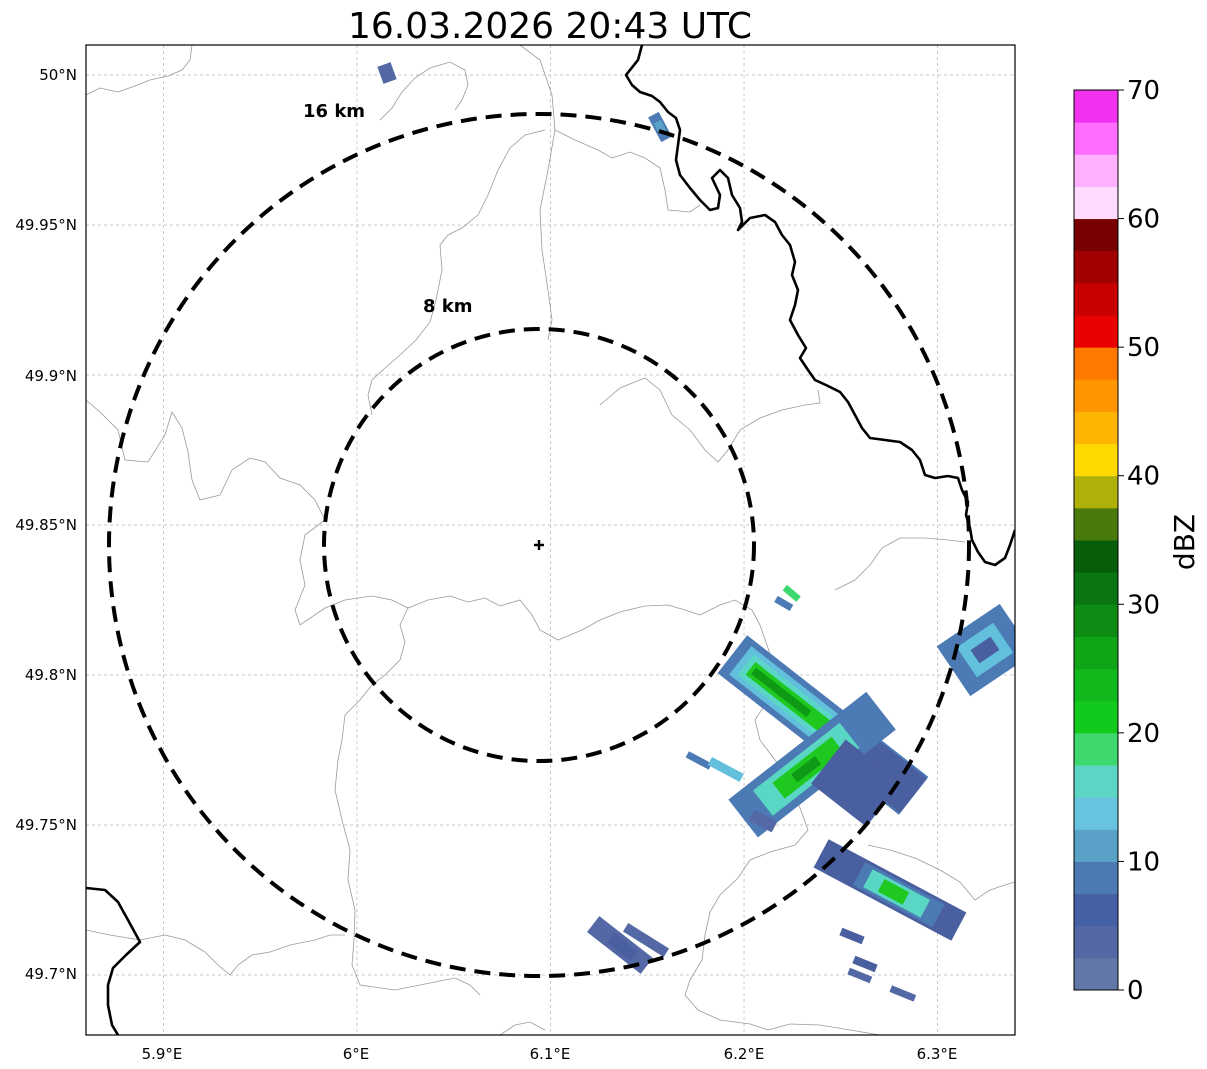 The width and height of the screenshot is (1207, 1069). I want to click on colorbar-tick-label: 50, so click(1143, 348).